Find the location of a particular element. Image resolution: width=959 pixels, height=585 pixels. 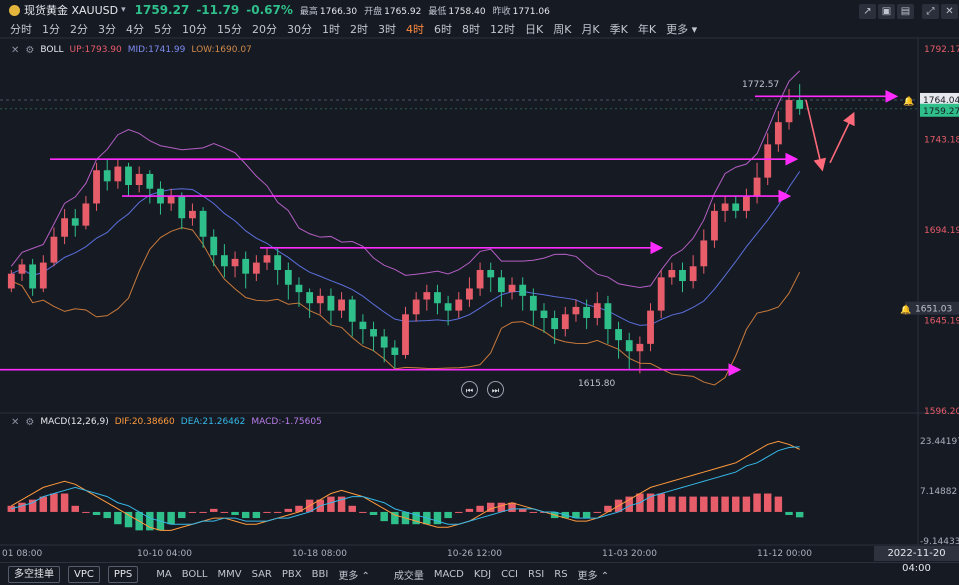

tab-timeframe: 更多 ▾ is located at coordinates (682, 29).